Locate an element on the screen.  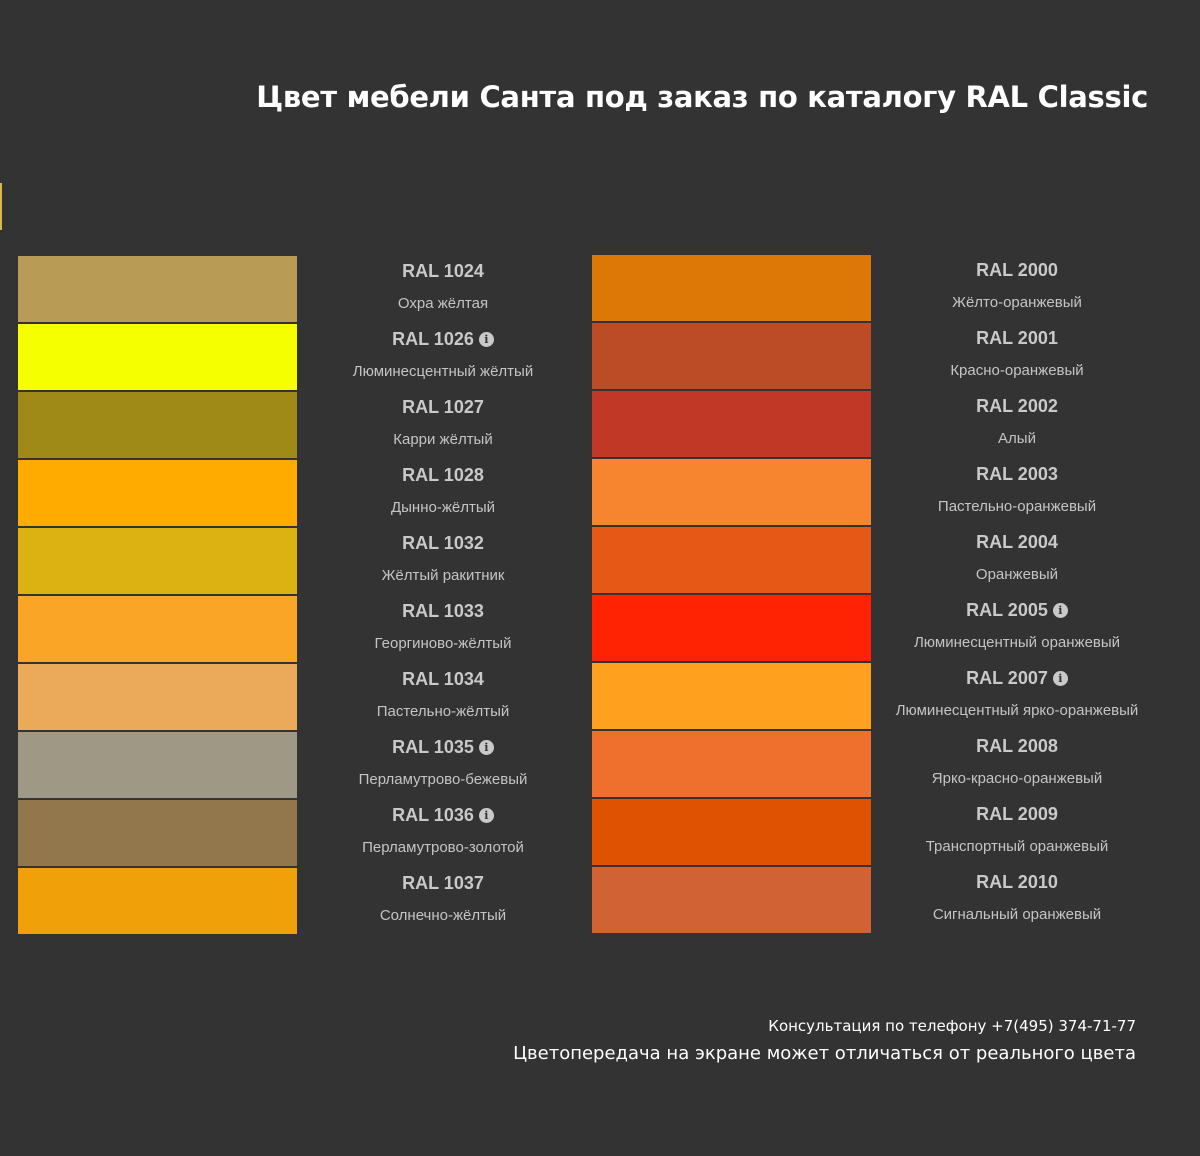
ral-code: RAL 1035 i is located at coordinates (443, 747).